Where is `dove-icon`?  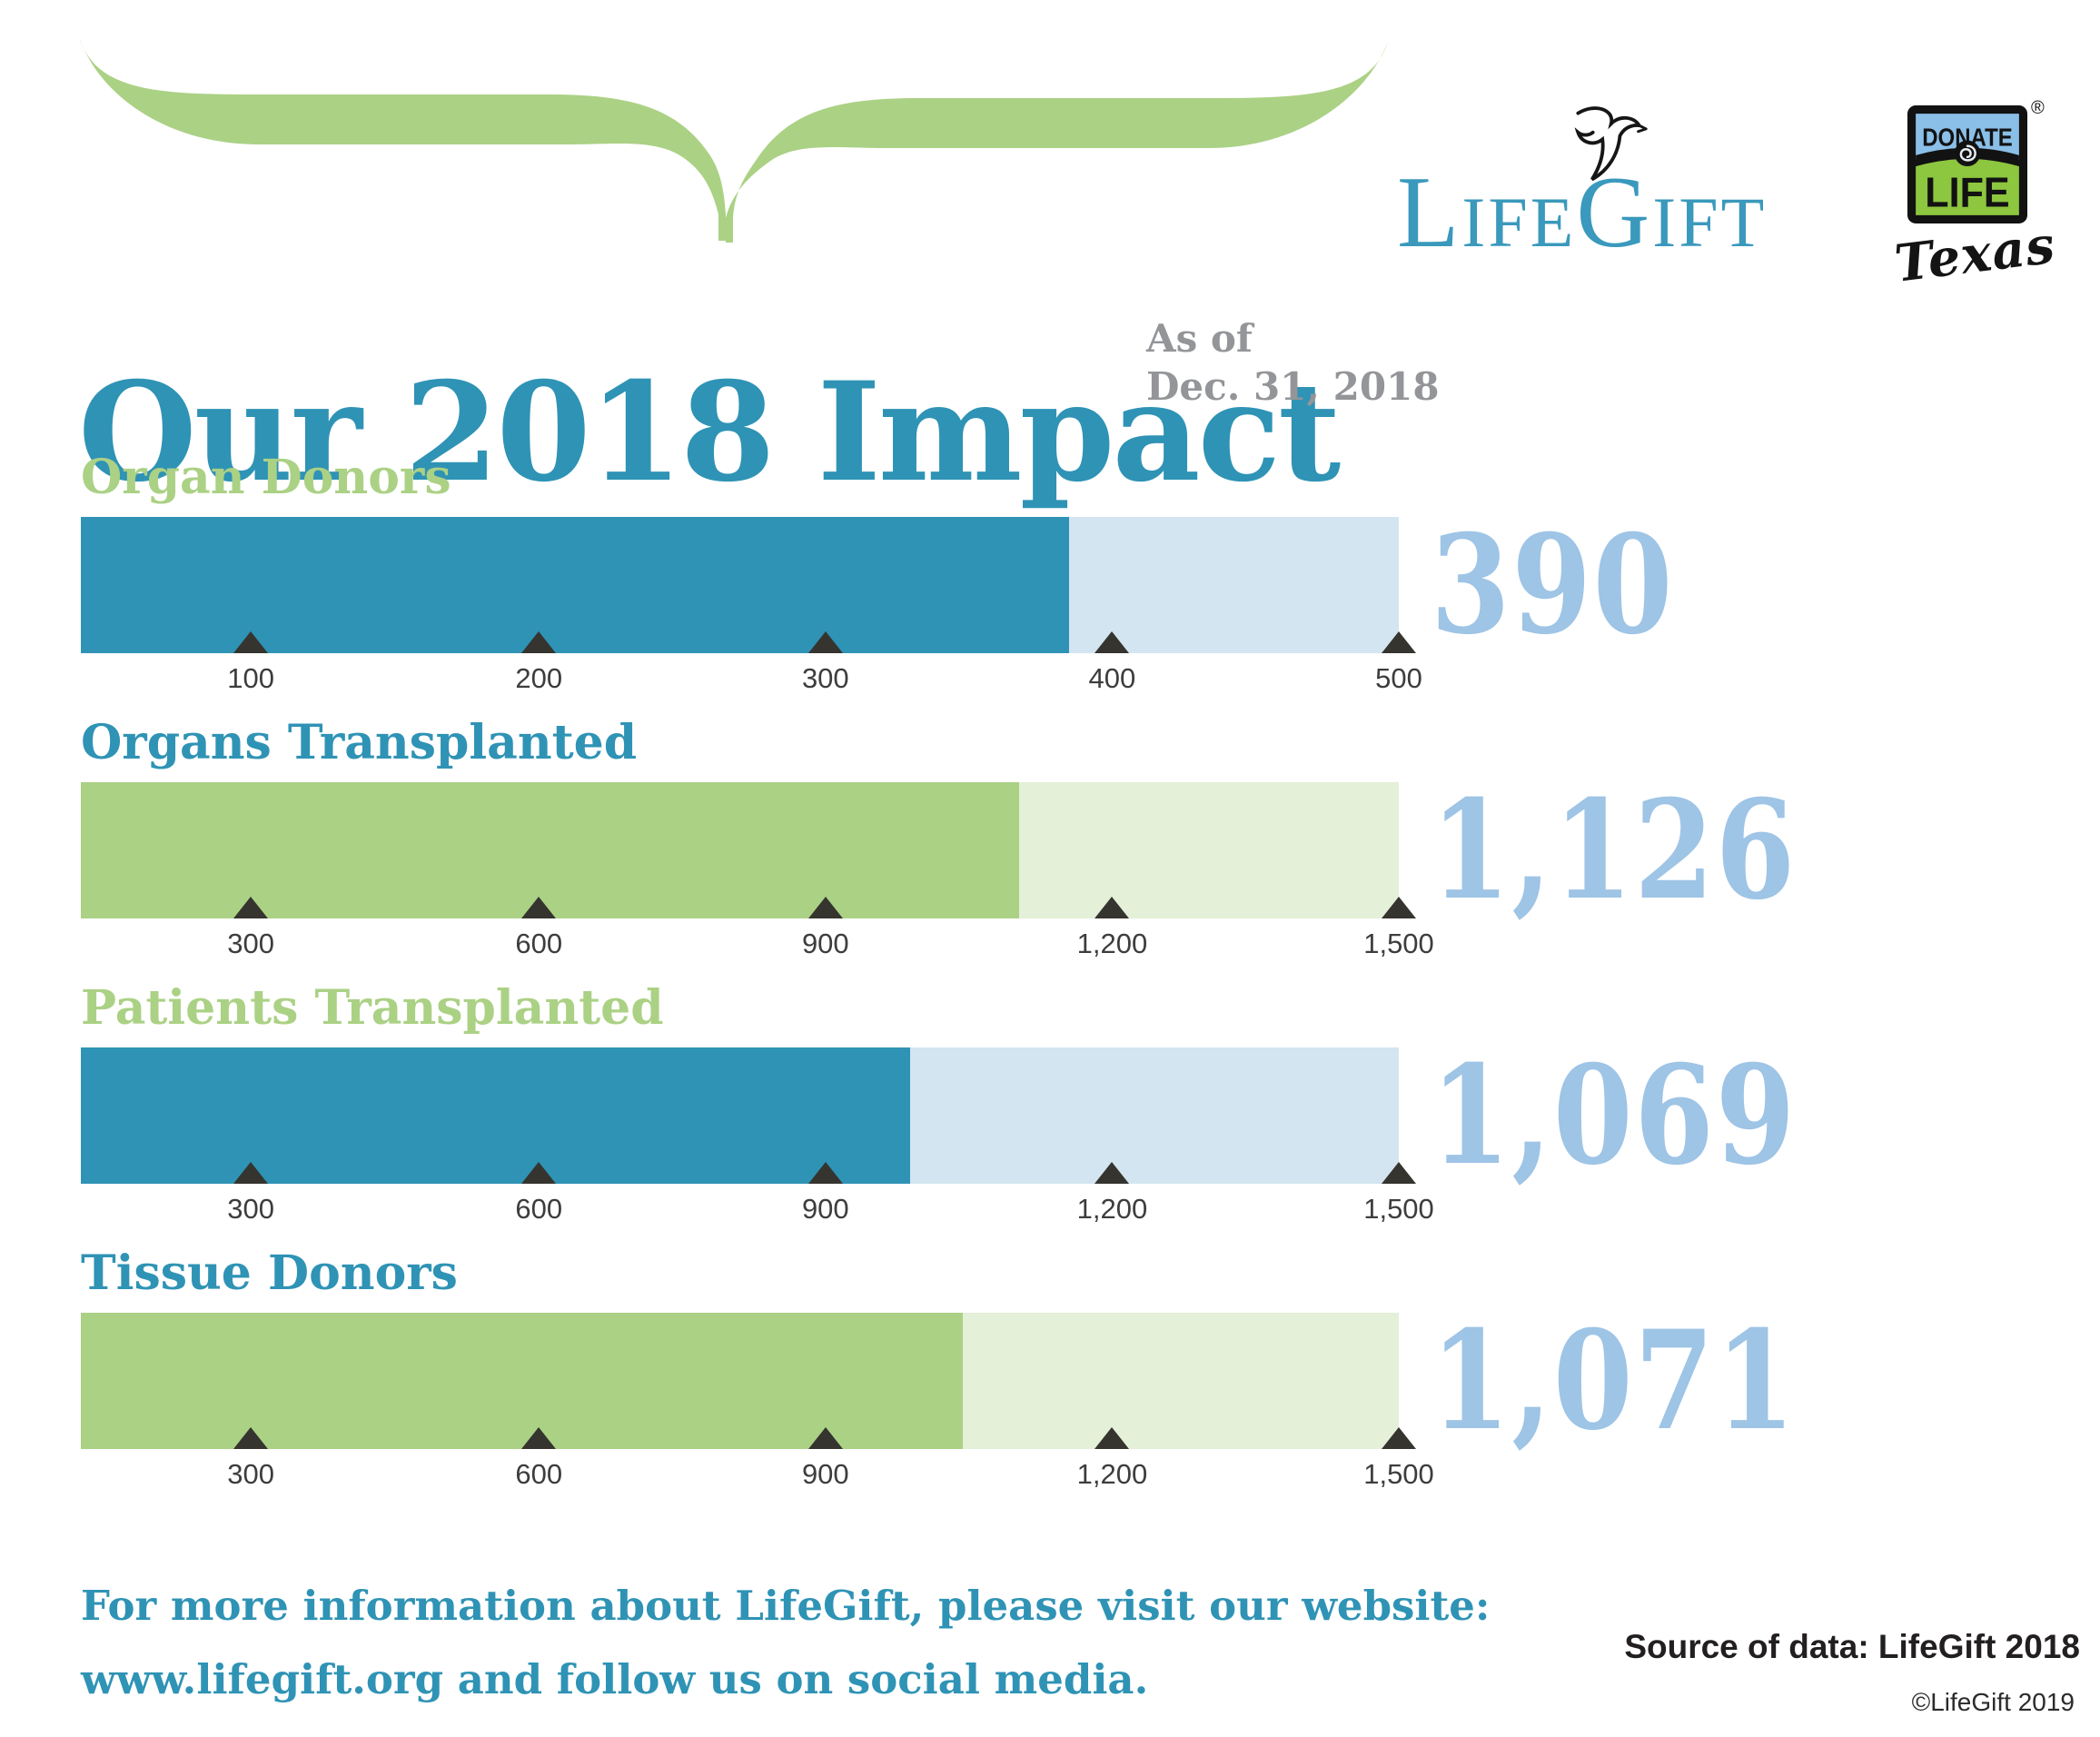 dove-icon is located at coordinates (1611, 144).